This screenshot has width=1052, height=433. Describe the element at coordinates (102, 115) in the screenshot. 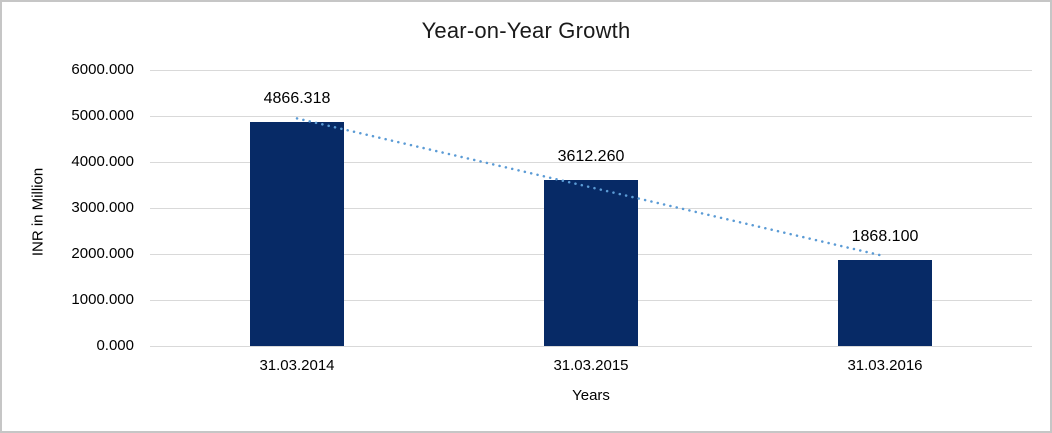

I see `y-tick-label: 5000.000` at that location.